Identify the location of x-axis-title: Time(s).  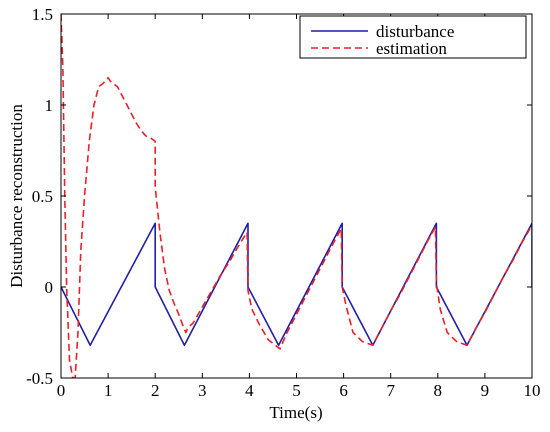
(295, 412).